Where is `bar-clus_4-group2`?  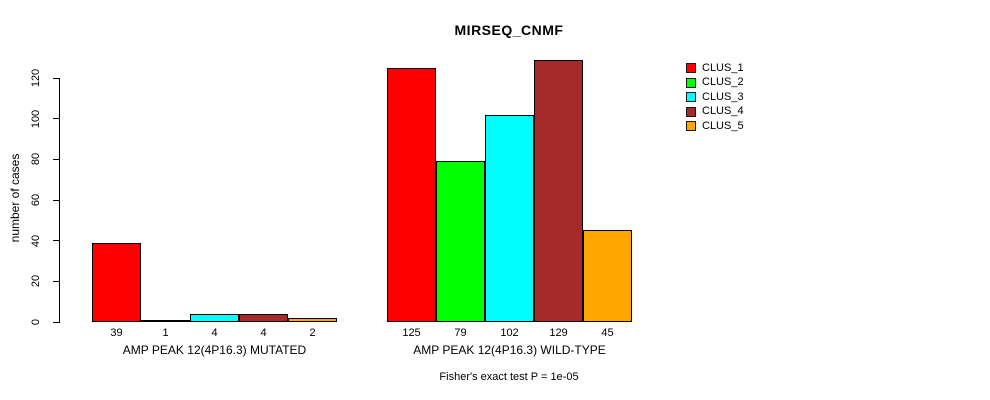
bar-clus_4-group2 is located at coordinates (558, 191).